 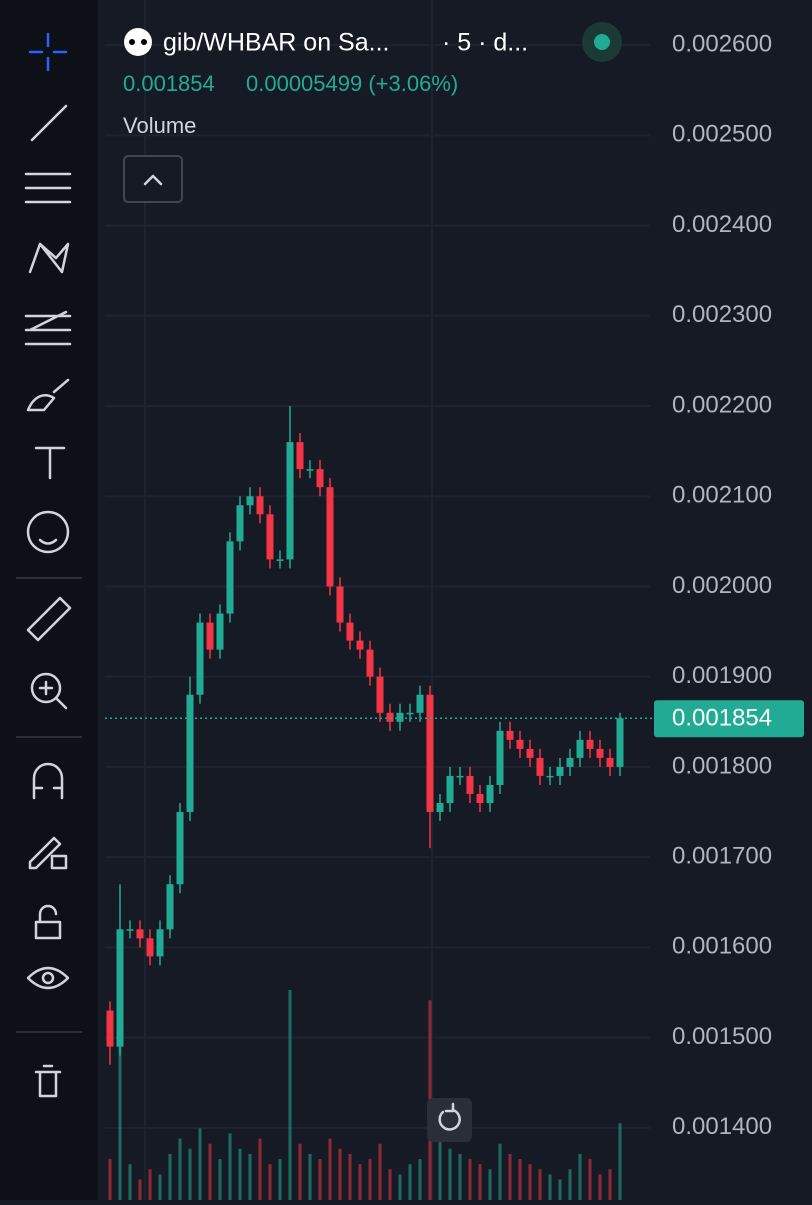 What do you see at coordinates (48, 395) in the screenshot?
I see `brush-icon` at bounding box center [48, 395].